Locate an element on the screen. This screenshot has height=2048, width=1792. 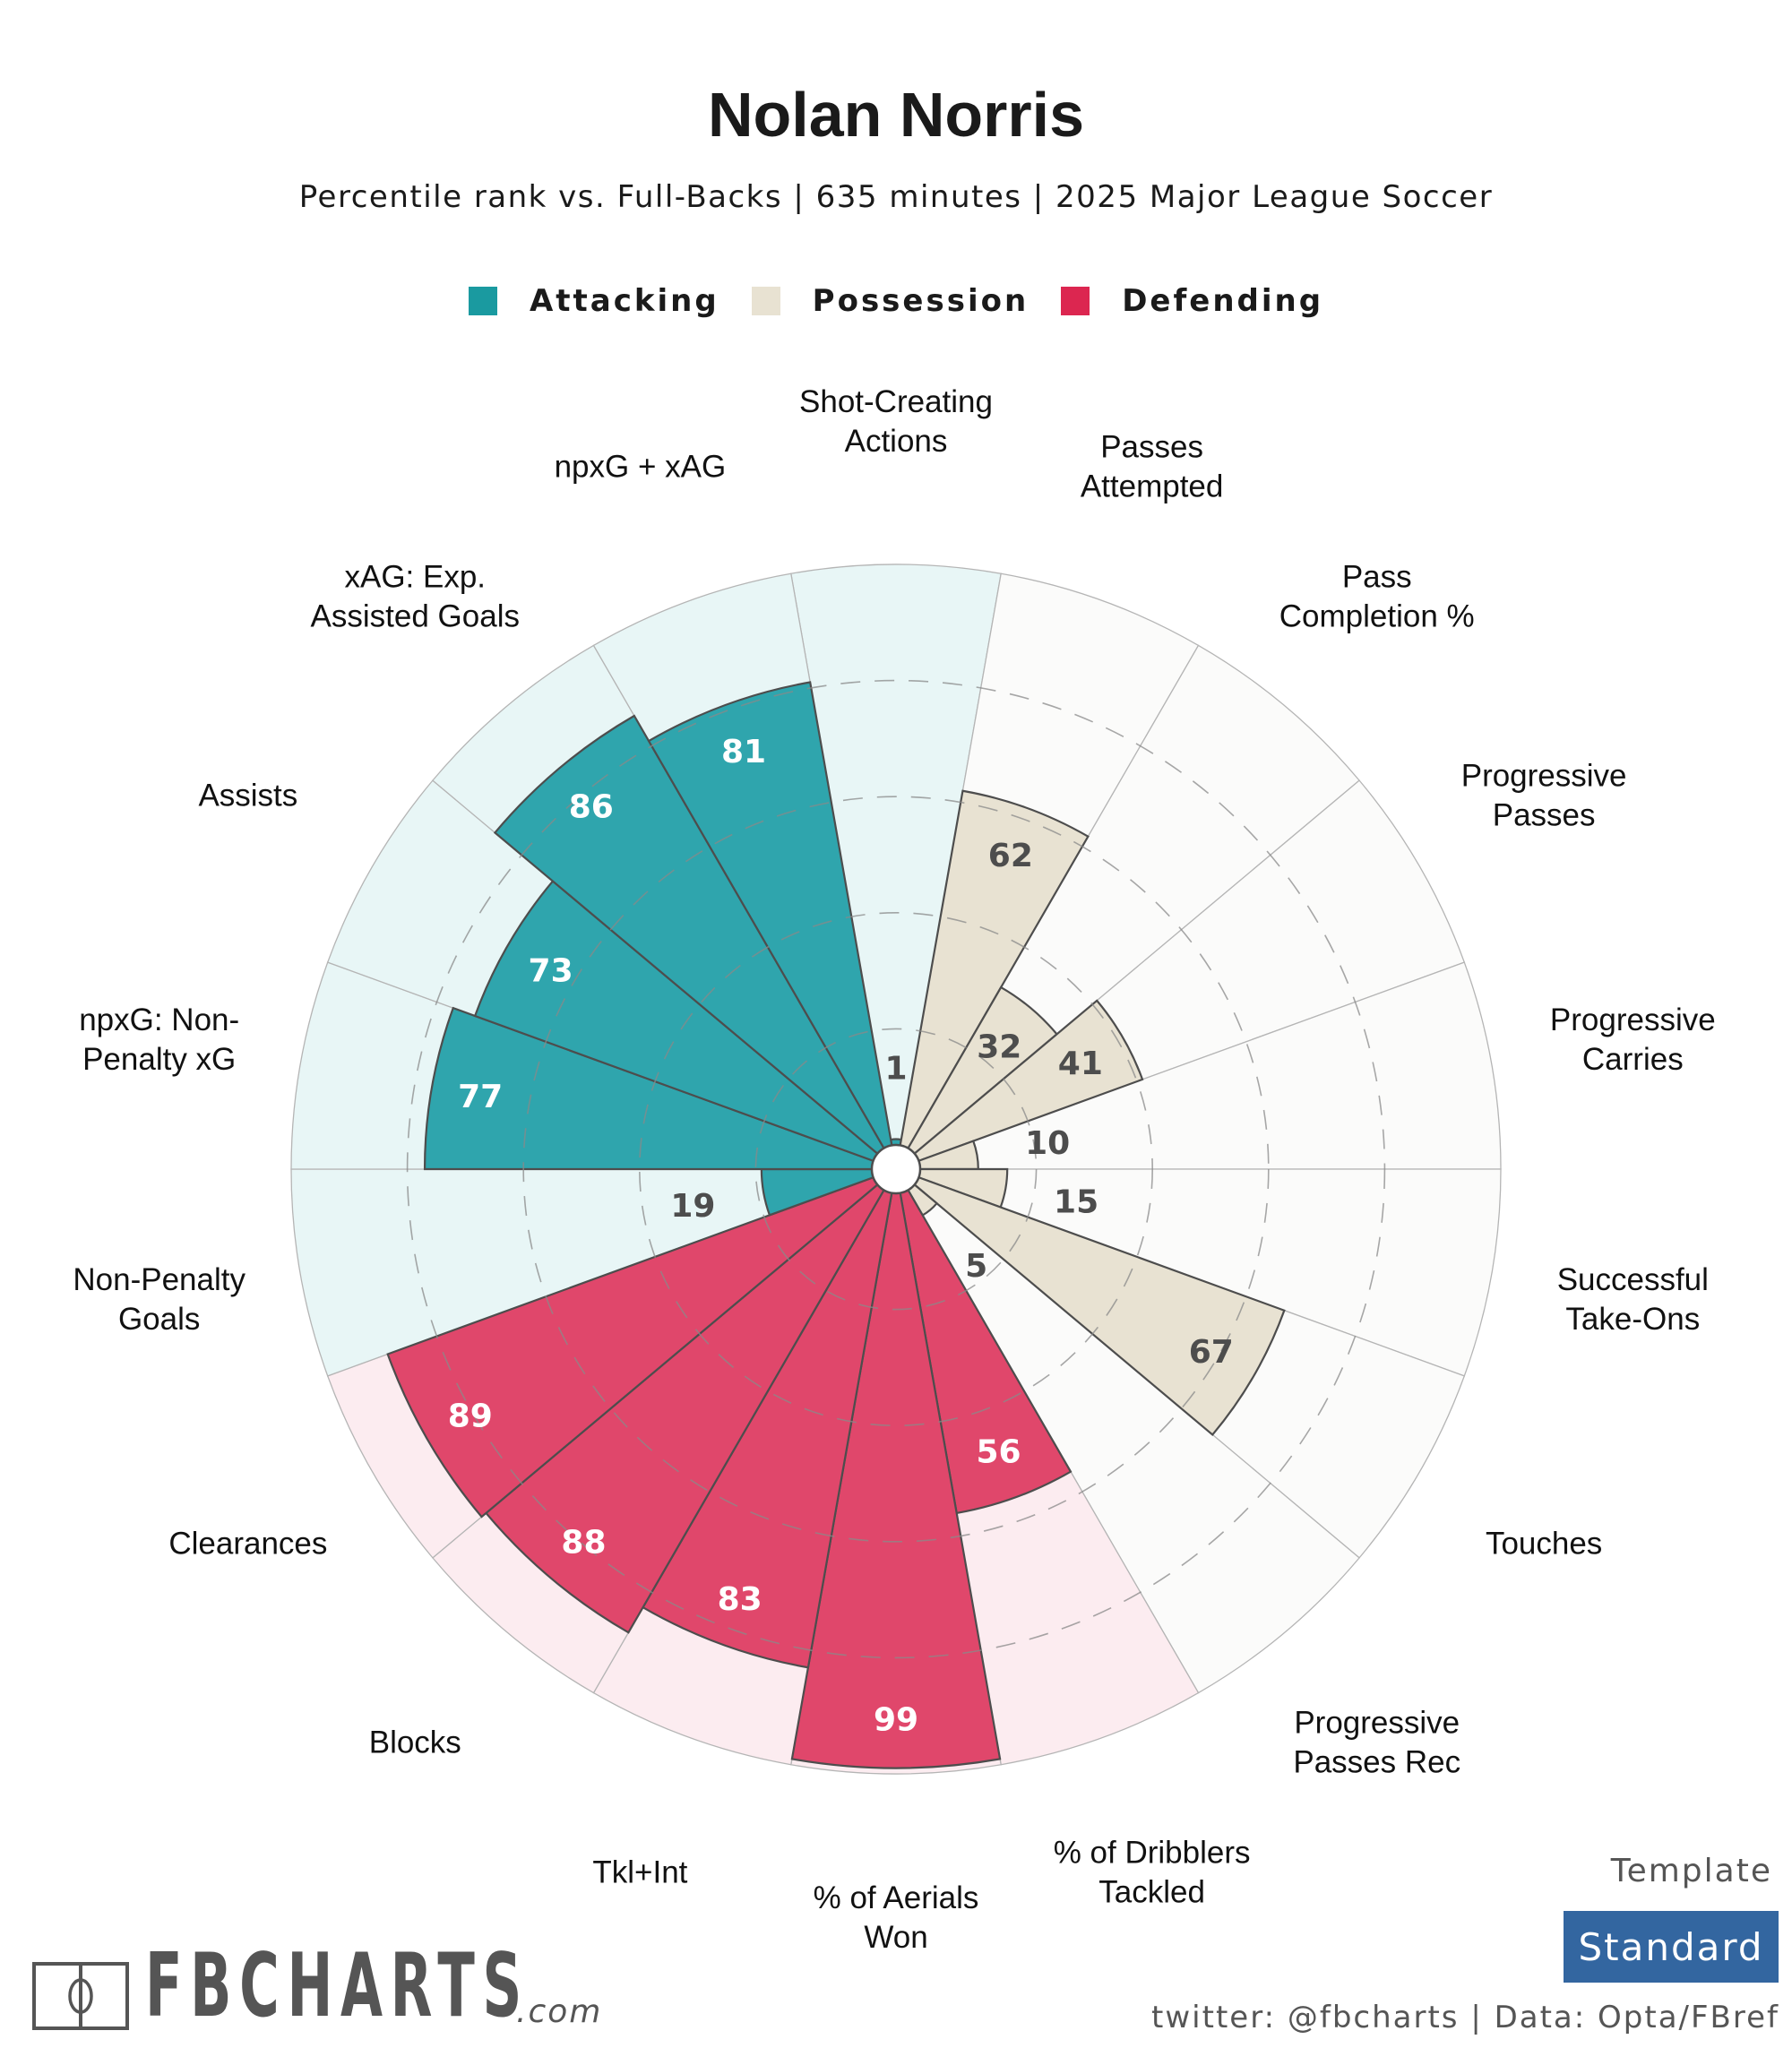
category-label: Shot-Creating Actions is located at coordinates (896, 421).